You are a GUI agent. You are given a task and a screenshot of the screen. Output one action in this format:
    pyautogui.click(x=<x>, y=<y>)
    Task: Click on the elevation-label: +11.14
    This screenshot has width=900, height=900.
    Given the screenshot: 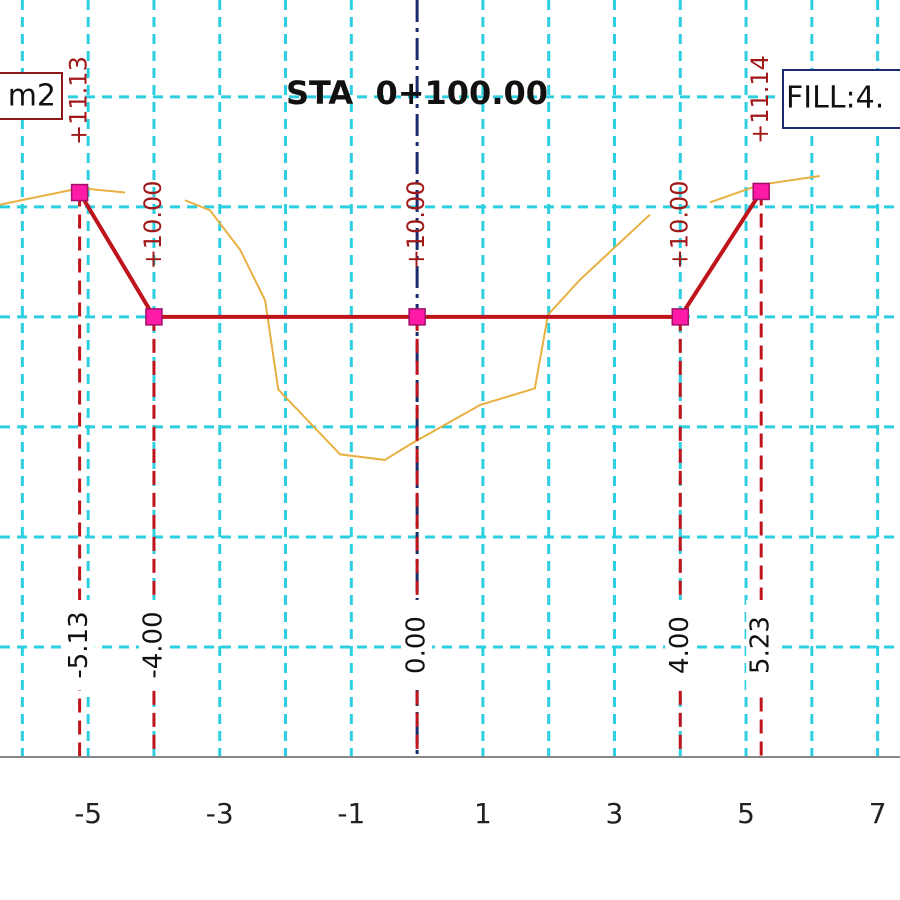 What is the action you would take?
    pyautogui.click(x=760, y=99)
    